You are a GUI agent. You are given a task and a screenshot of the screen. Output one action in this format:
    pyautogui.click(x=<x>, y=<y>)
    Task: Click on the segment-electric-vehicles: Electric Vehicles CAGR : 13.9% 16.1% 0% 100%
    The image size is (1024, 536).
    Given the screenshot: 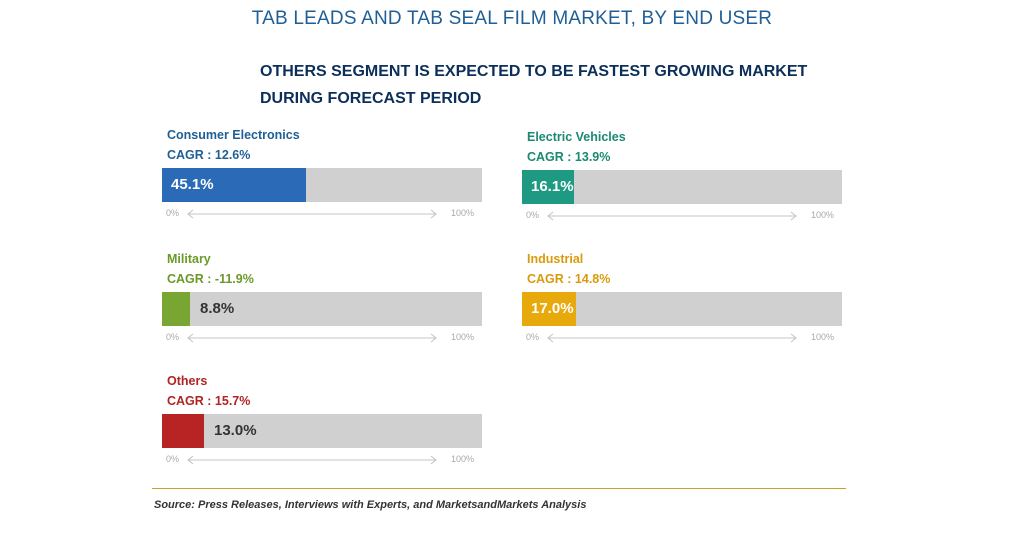 What is the action you would take?
    pyautogui.click(x=682, y=180)
    